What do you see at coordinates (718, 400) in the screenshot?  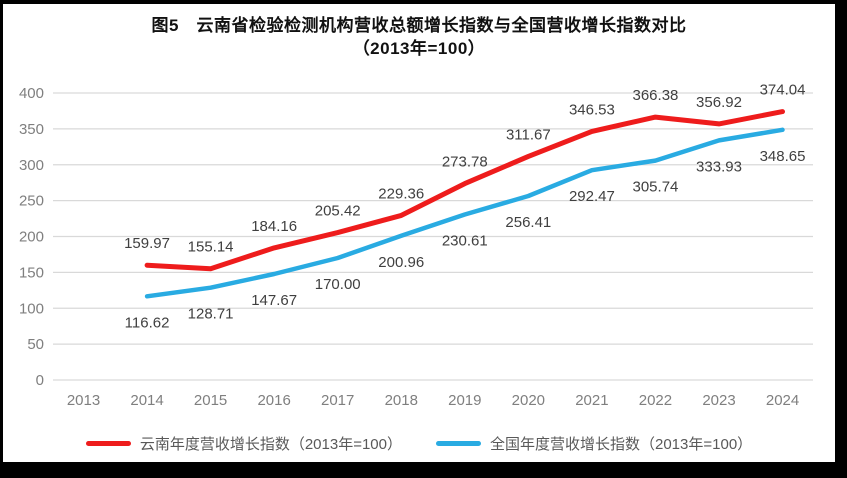 I see `x-axis-tick-label: 2023` at bounding box center [718, 400].